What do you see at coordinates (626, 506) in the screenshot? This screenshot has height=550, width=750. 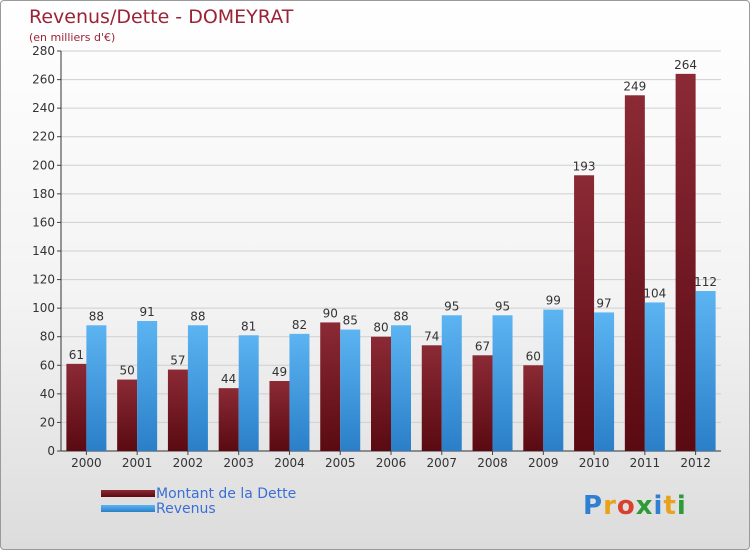 I see `logo-letter: o` at bounding box center [626, 506].